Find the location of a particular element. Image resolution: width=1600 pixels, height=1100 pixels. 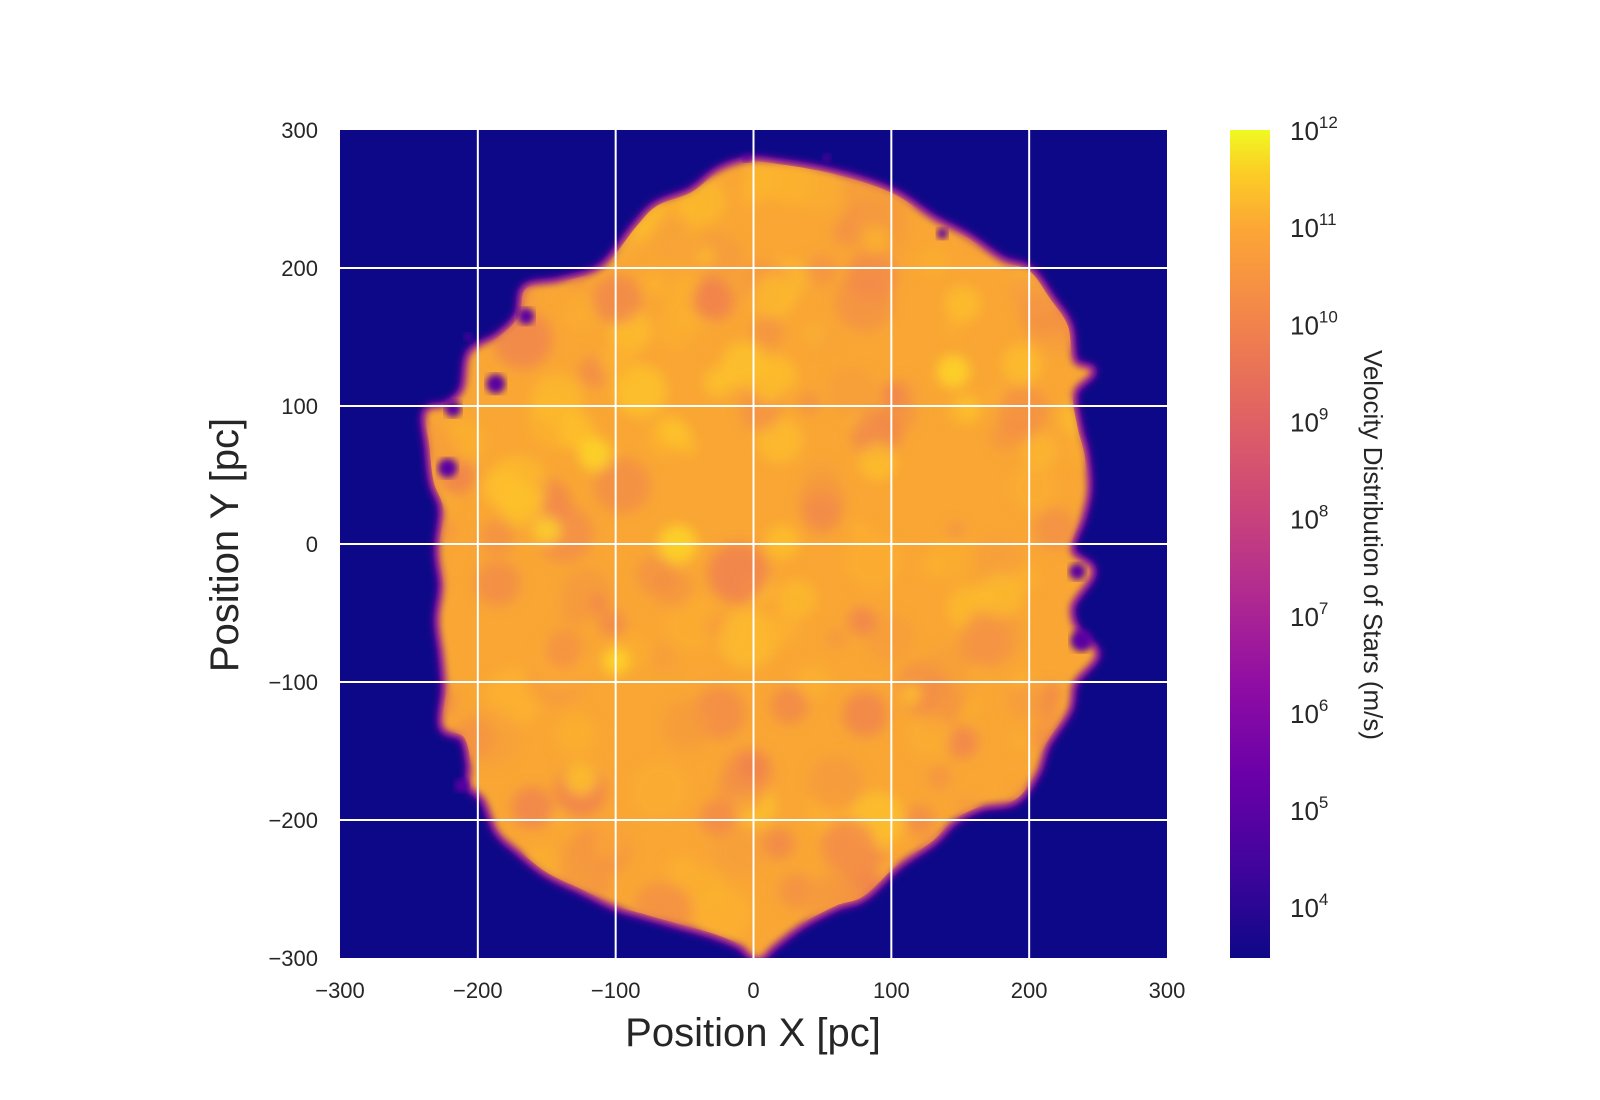

y-axis-label: Position Y [pc] is located at coordinates (225, 545).